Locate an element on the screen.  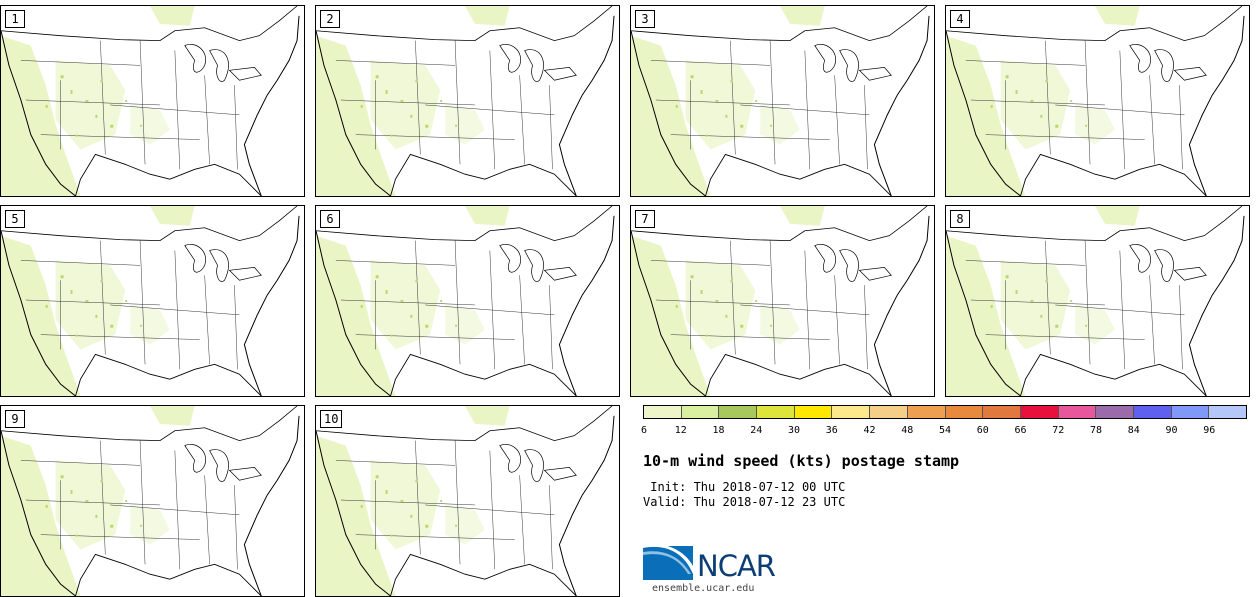
member-number-label: 7 is located at coordinates (645, 219).